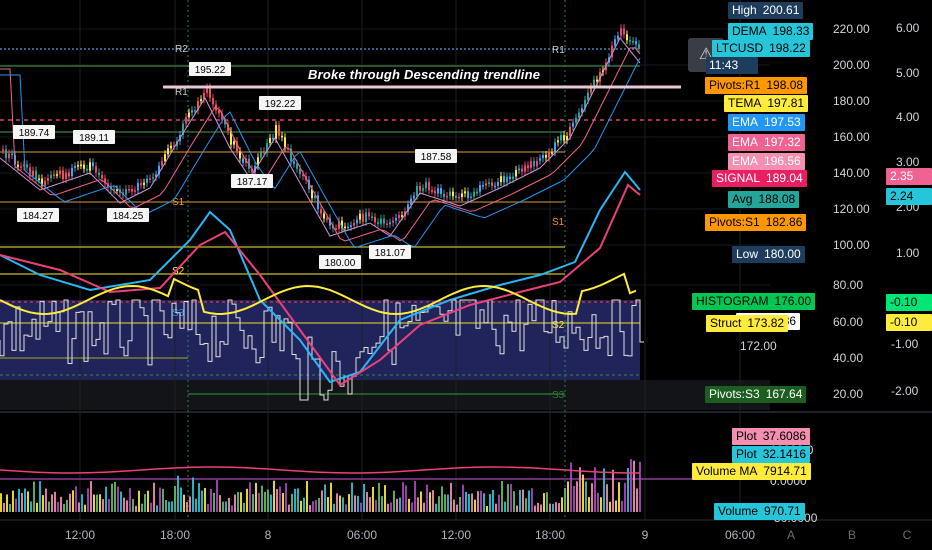 This screenshot has height=550, width=932. What do you see at coordinates (754, 301) in the screenshot?
I see `price-tag: HISTOGRAM 176.00` at bounding box center [754, 301].